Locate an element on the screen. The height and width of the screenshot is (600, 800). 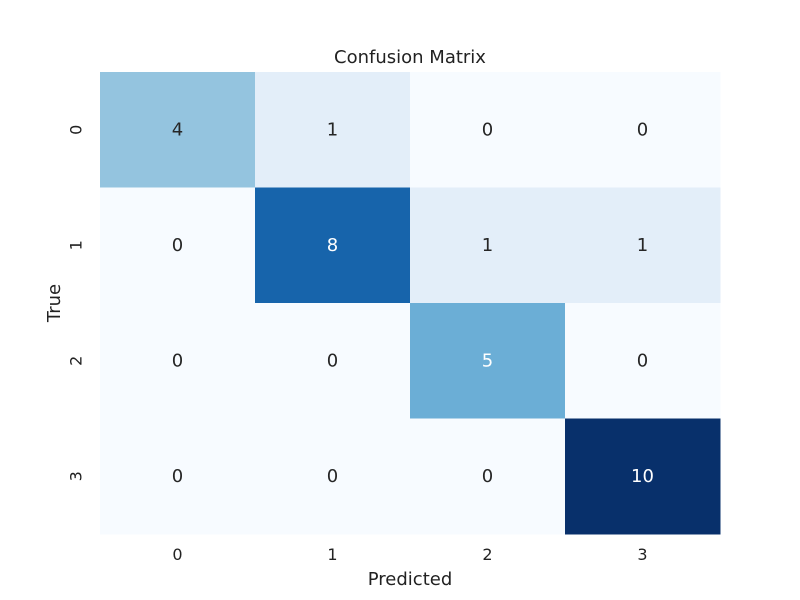
heatmap-cell-value-r1-c3: 1 is located at coordinates (642, 245).